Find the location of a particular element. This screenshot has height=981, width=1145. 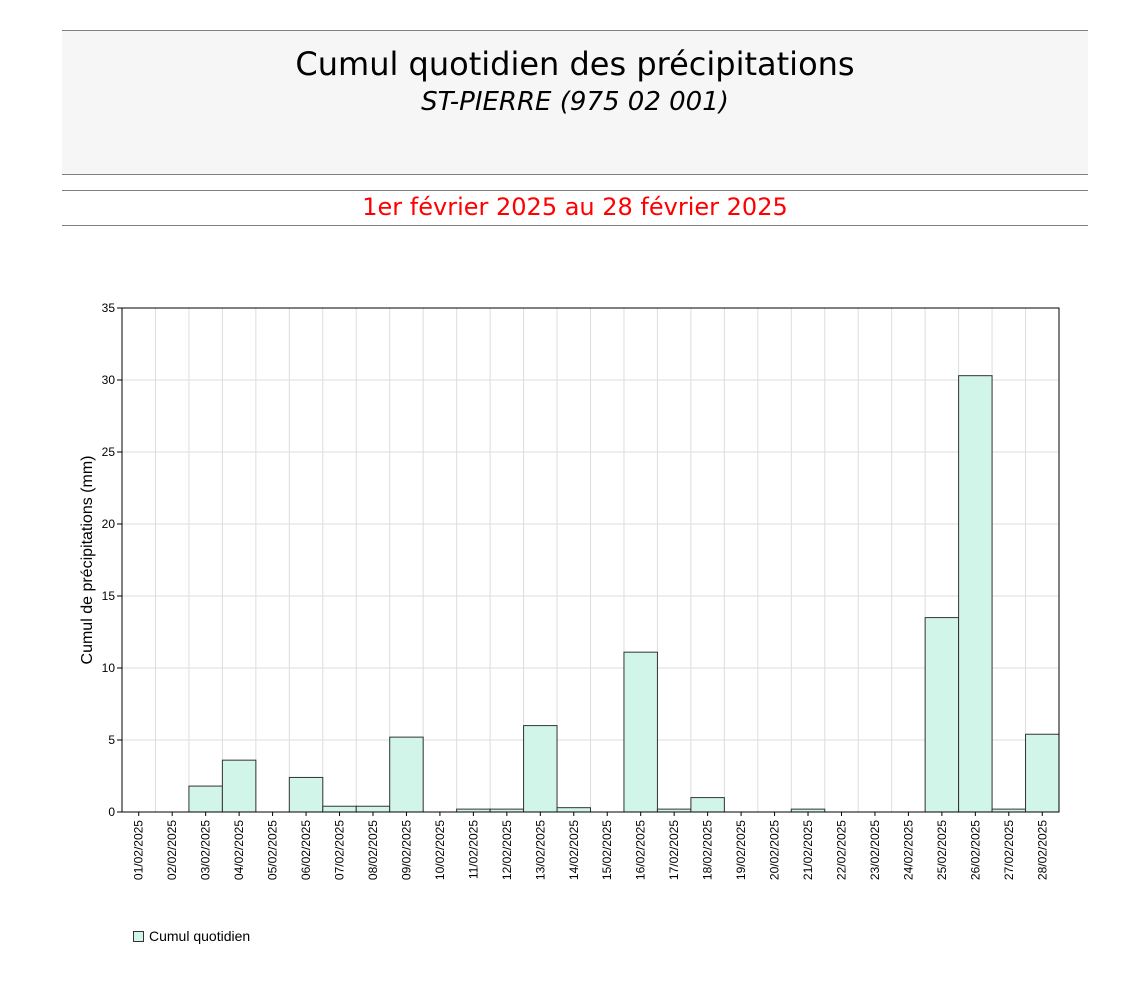

x-tick-label: 21/02/2025 is located at coordinates (808, 850).